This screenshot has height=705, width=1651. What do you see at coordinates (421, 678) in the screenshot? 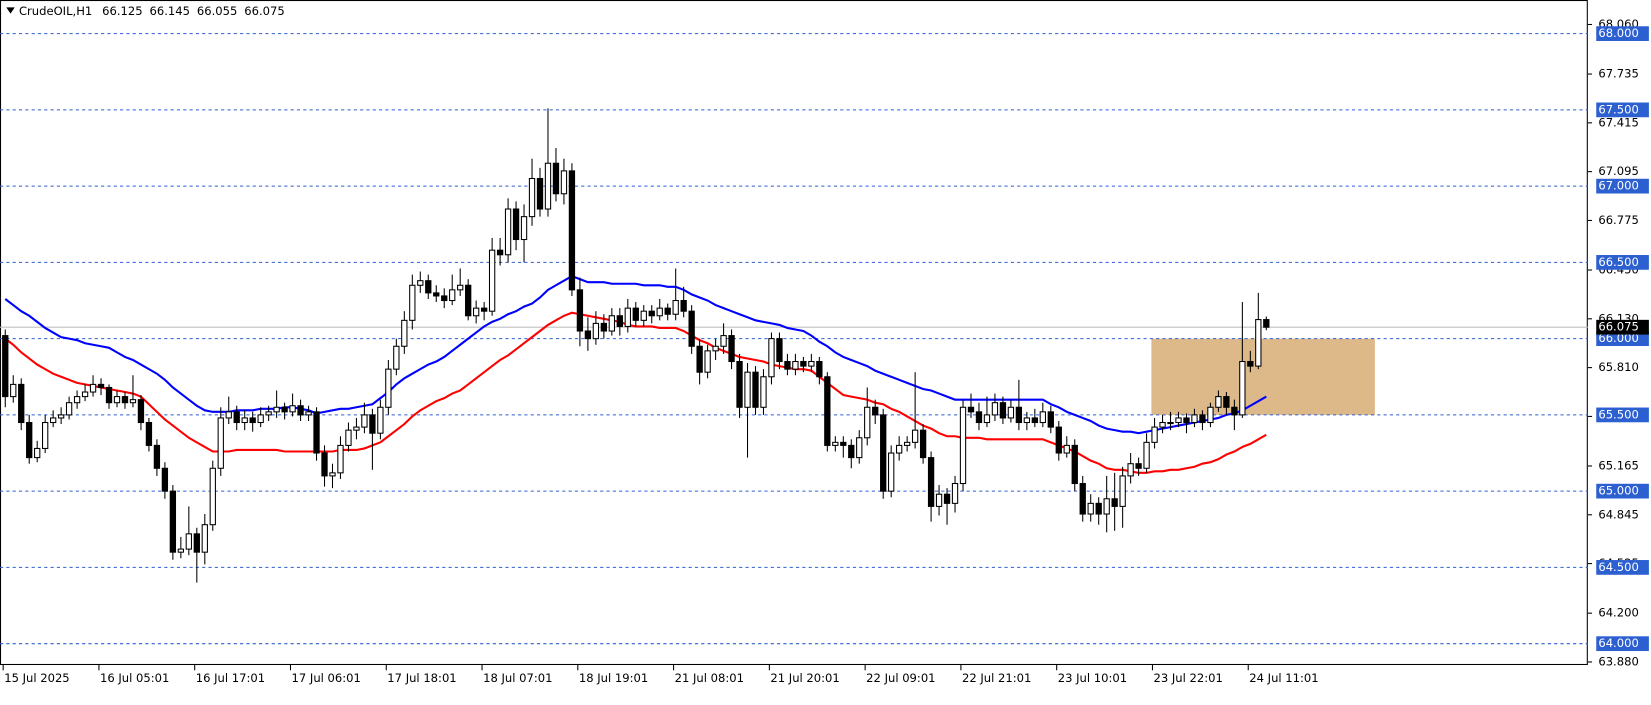
I see `x-tick-label: 17 Jul 18:01` at bounding box center [421, 678].